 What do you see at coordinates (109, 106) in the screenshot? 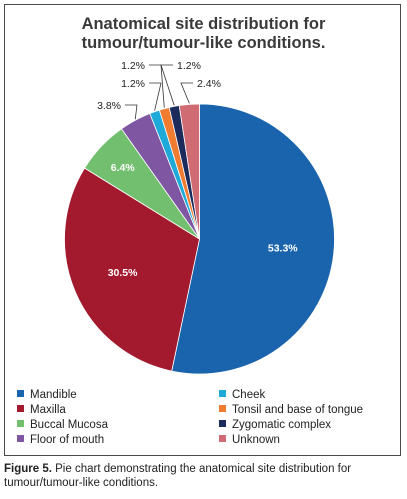
I see `pie-label-floor-of-mouth: 3.8%` at bounding box center [109, 106].